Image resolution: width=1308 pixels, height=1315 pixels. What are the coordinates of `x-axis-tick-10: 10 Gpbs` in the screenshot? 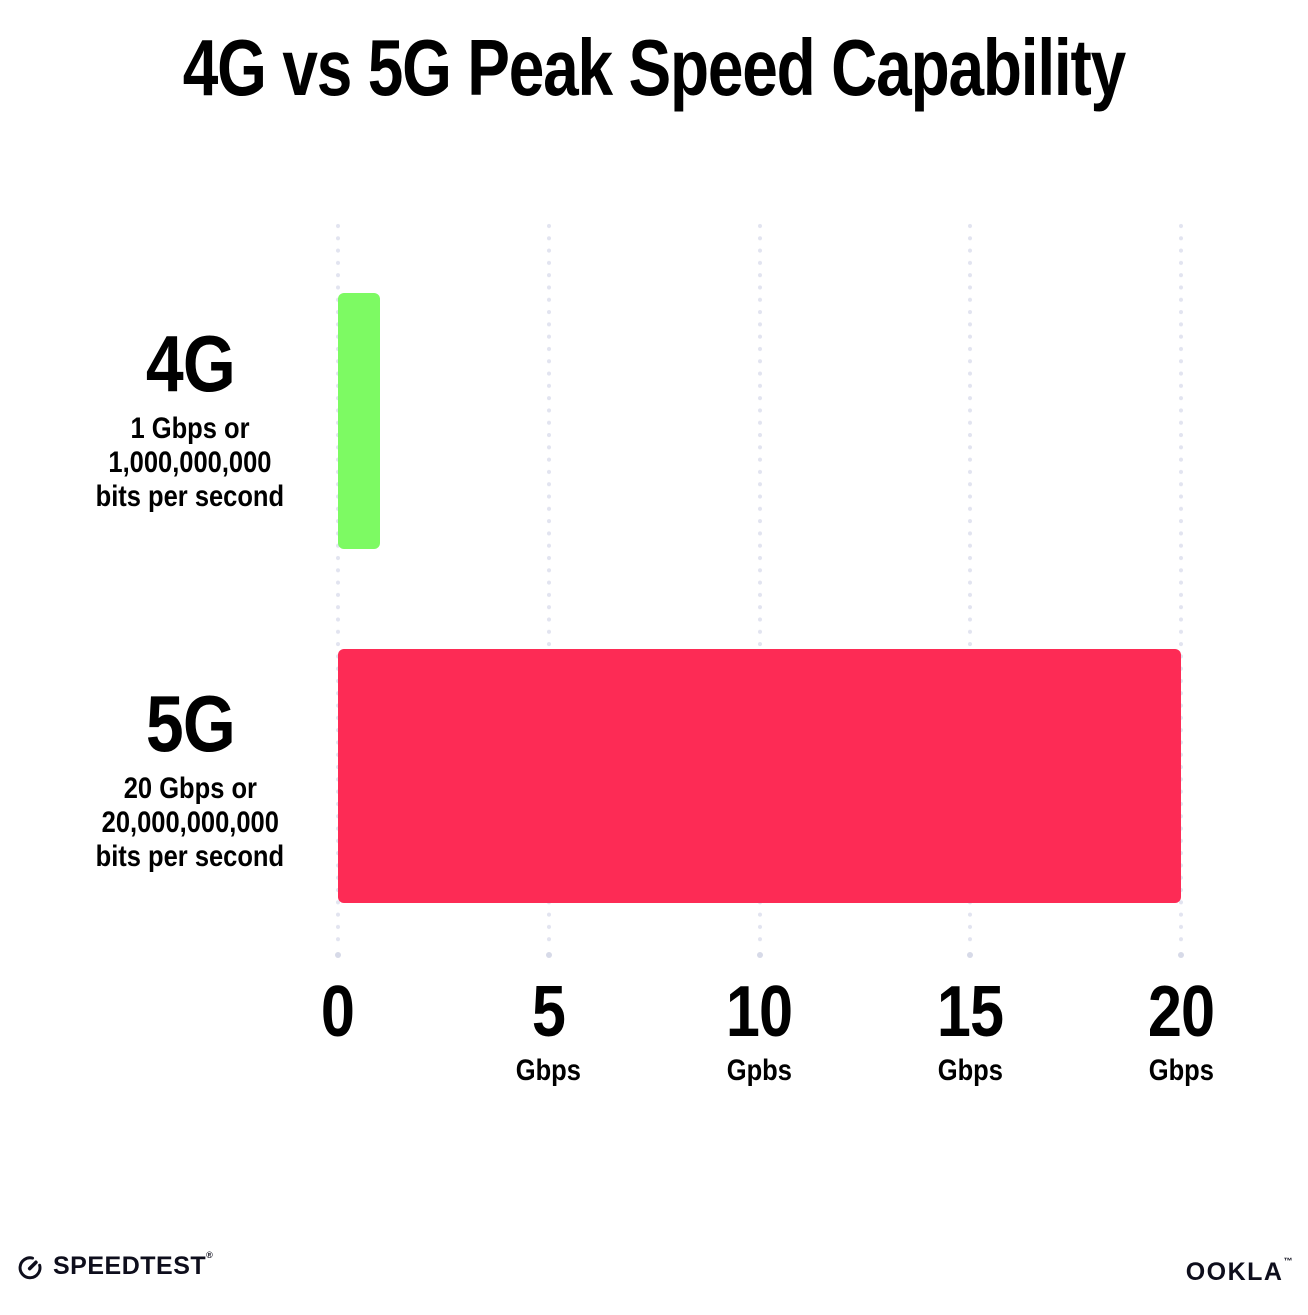 It's located at (760, 1029).